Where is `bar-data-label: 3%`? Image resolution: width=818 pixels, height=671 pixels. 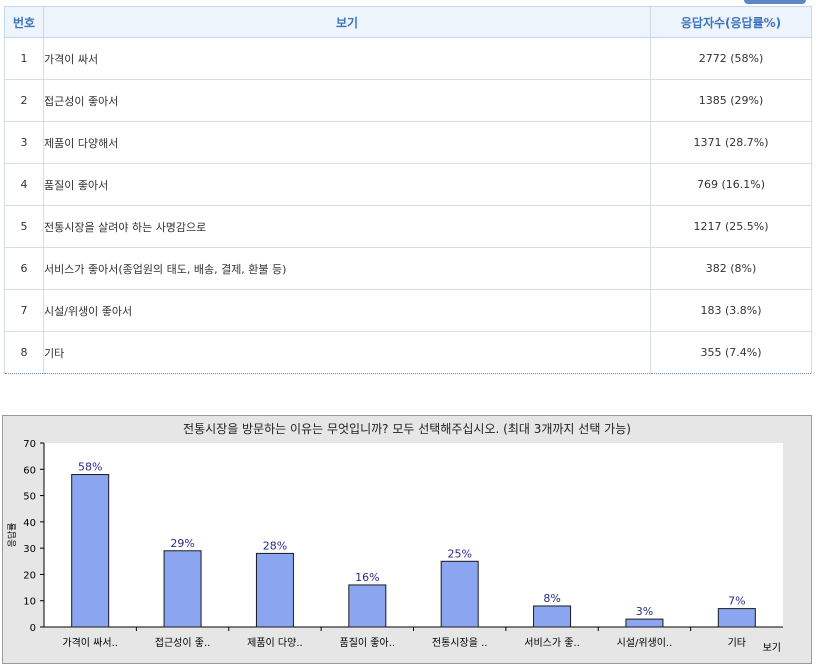
bar-data-label: 3% is located at coordinates (644, 611).